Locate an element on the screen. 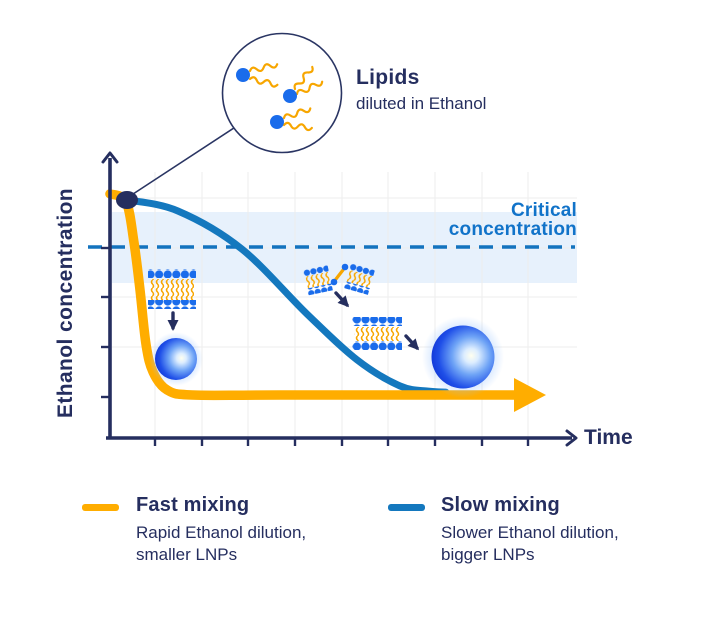 This screenshot has width=702, height=622. curve-start-dot is located at coordinates (127, 200).